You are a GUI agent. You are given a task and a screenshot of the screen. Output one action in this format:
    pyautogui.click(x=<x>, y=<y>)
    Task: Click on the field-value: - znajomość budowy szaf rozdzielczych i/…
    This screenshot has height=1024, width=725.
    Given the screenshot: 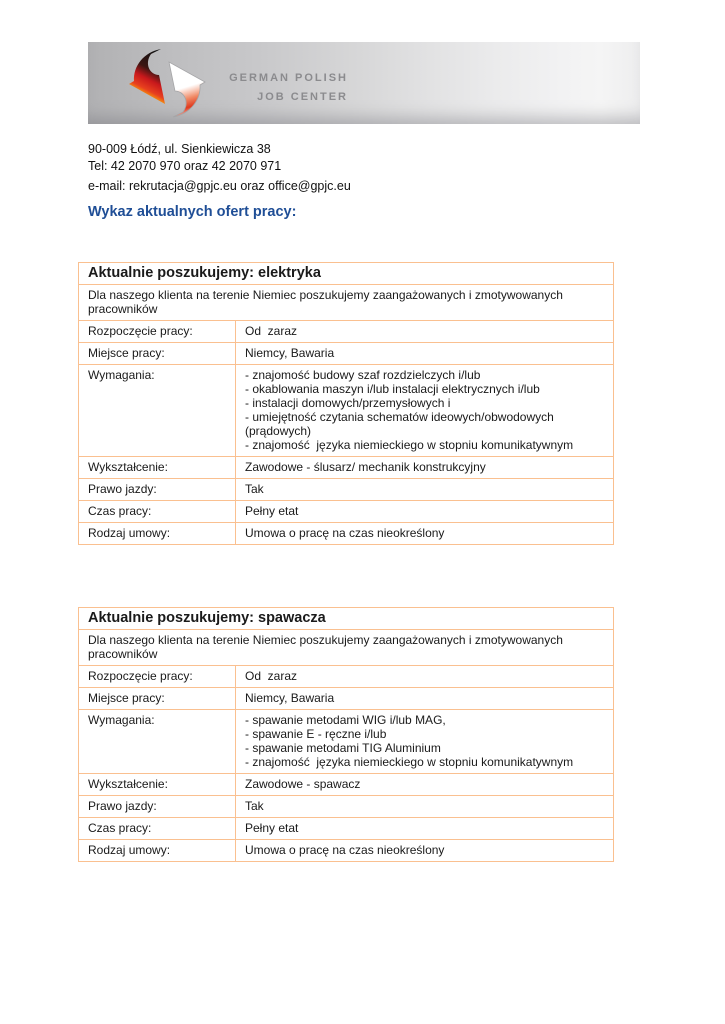 What is the action you would take?
    pyautogui.click(x=424, y=410)
    